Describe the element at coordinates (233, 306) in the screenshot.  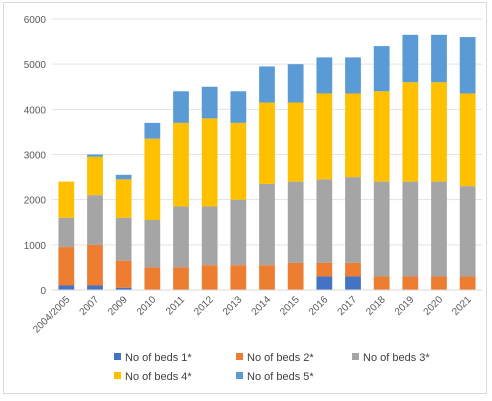
I see `x-tick-label: 2013` at that location.